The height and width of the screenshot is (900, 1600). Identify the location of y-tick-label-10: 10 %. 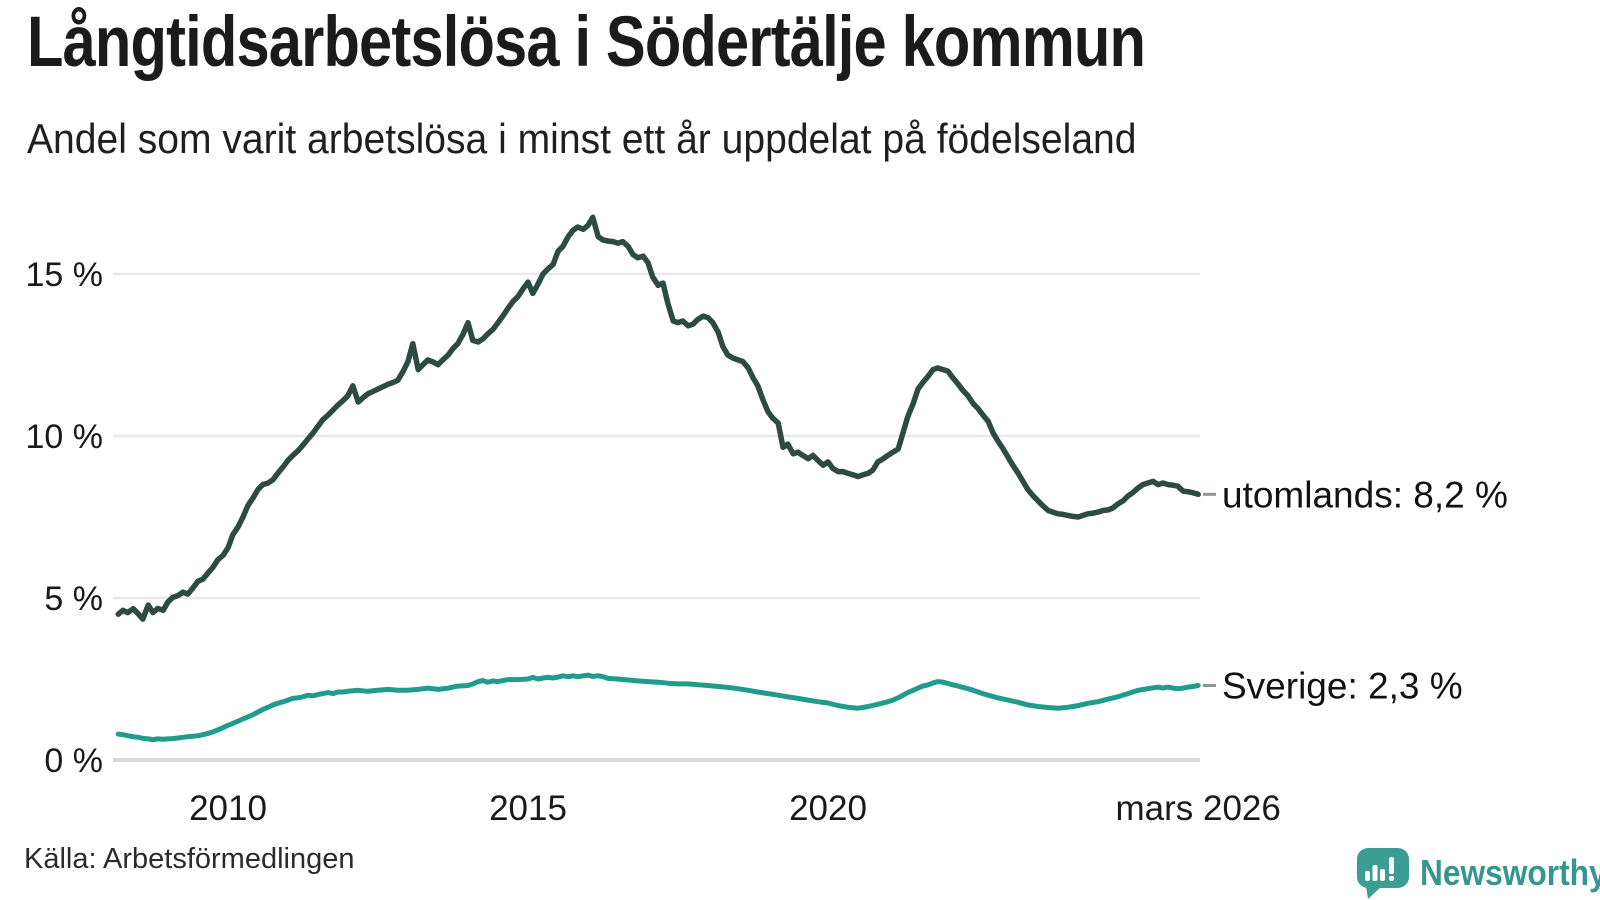
(65, 437).